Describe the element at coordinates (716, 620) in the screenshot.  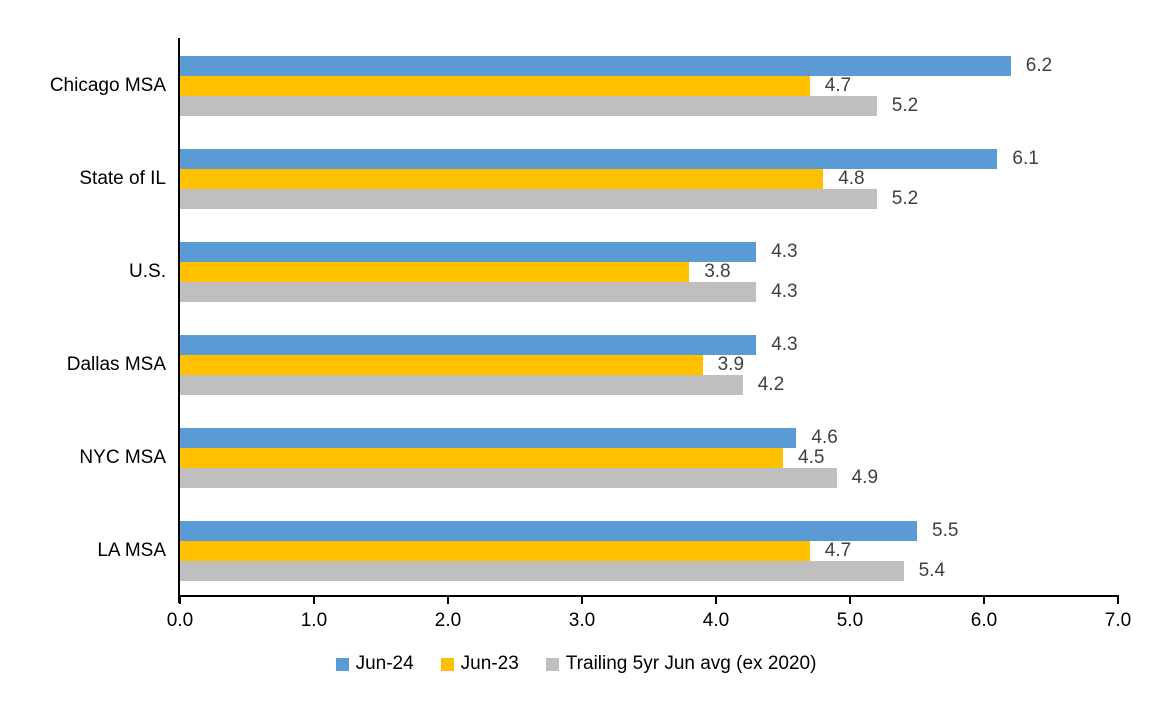
I see `x-axis-tick-label: 4.0` at that location.